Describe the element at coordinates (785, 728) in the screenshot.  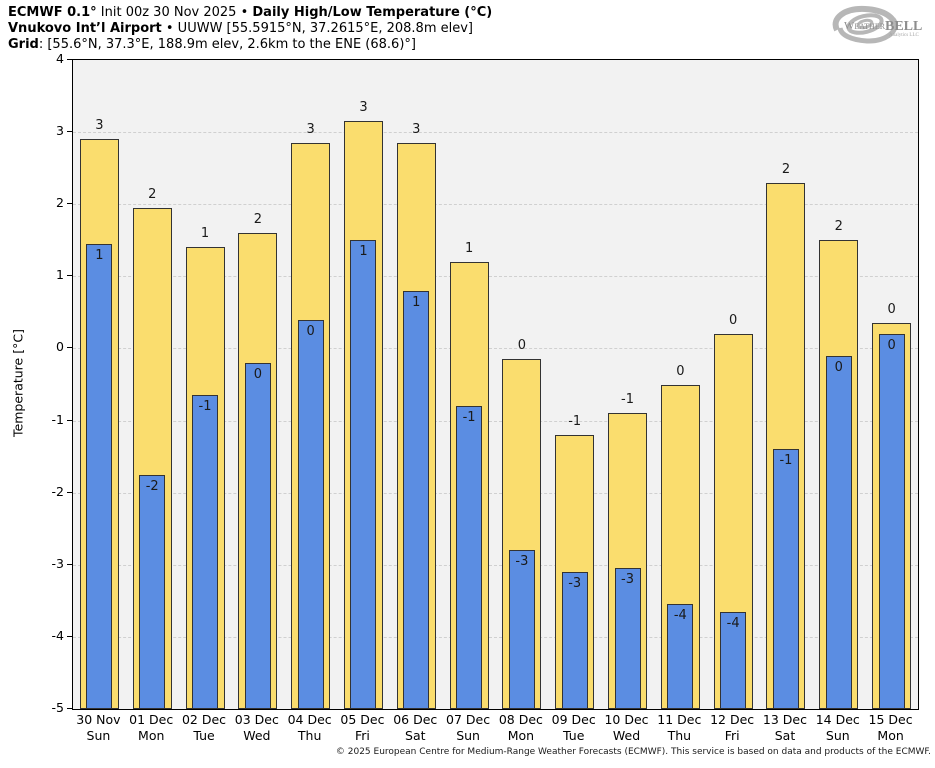
I see `x-axis-label: 13 Dec Sat` at that location.